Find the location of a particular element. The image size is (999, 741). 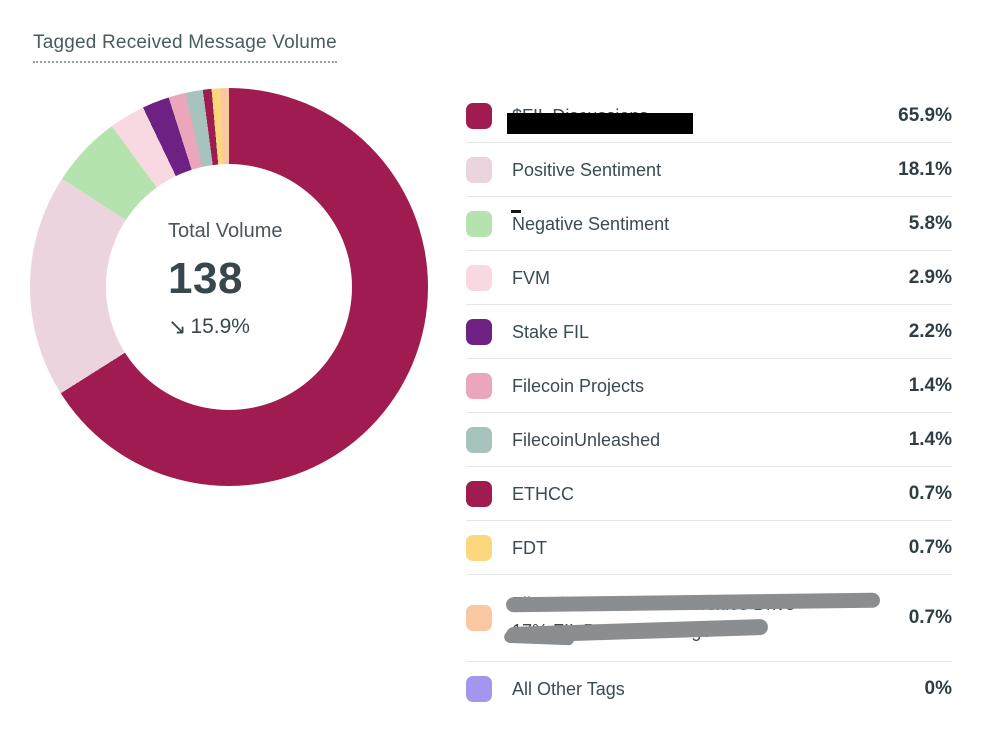

legend-label: FDT is located at coordinates (529, 548).